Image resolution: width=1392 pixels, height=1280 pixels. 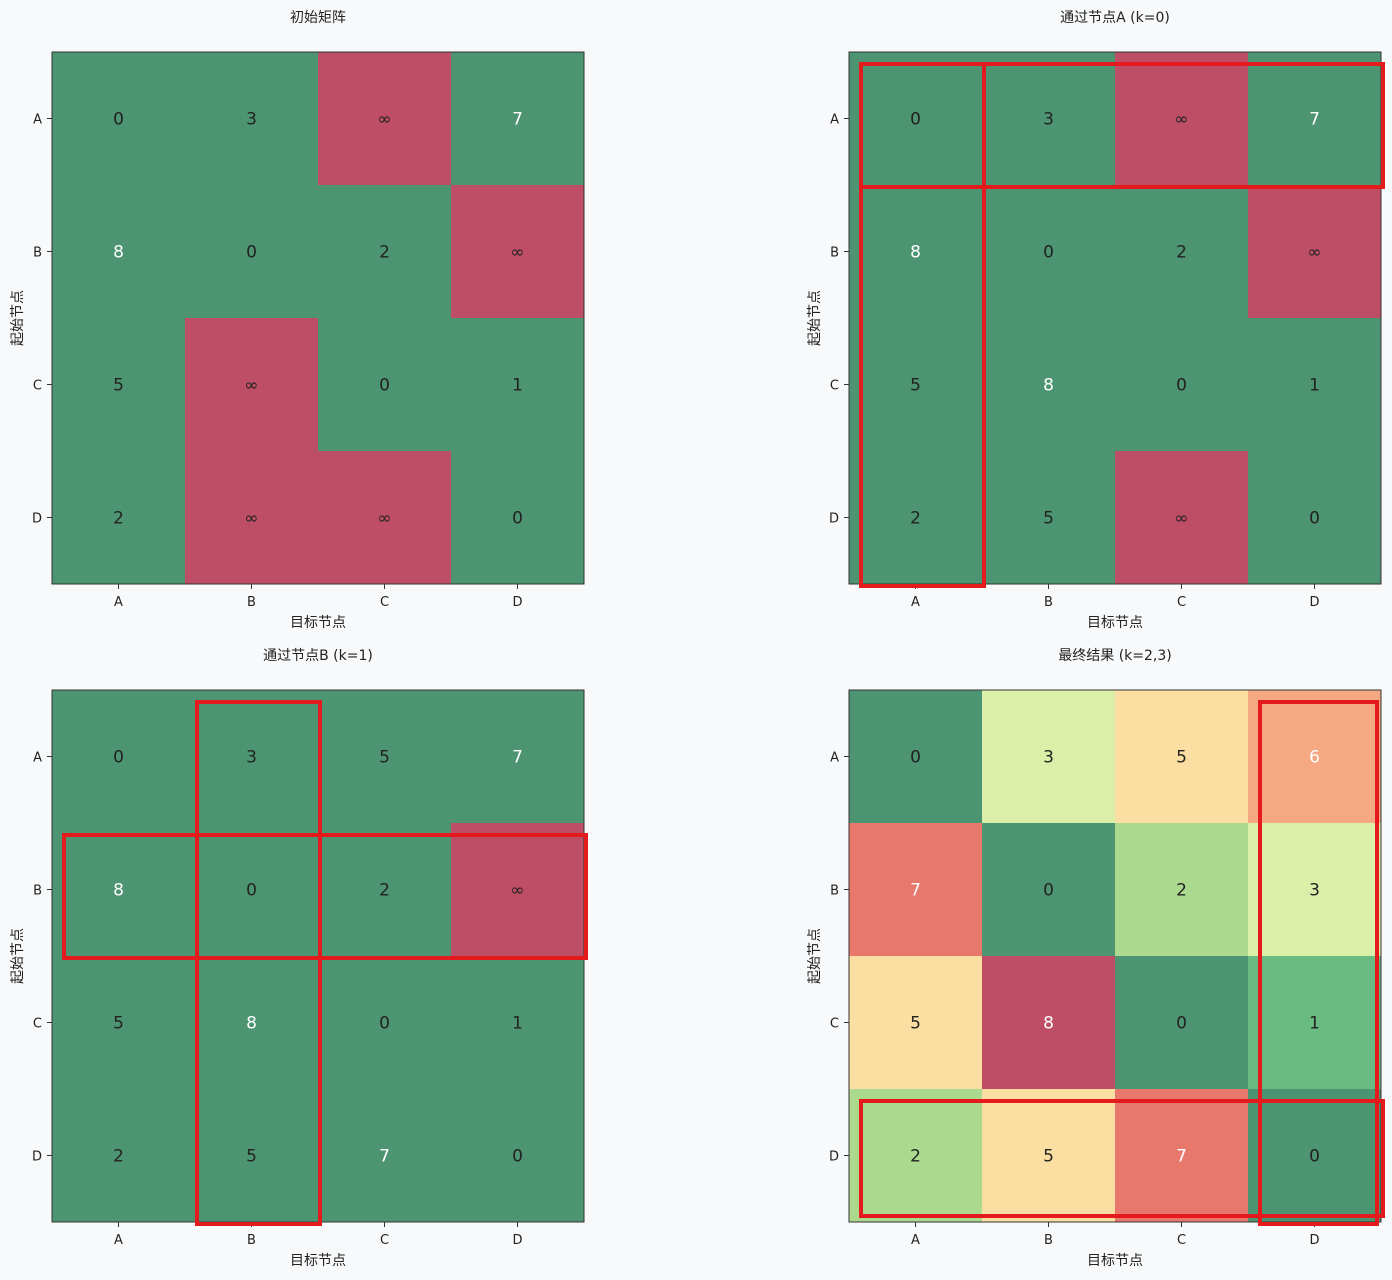 I want to click on y-tick-label: D, so click(x=834, y=1157).